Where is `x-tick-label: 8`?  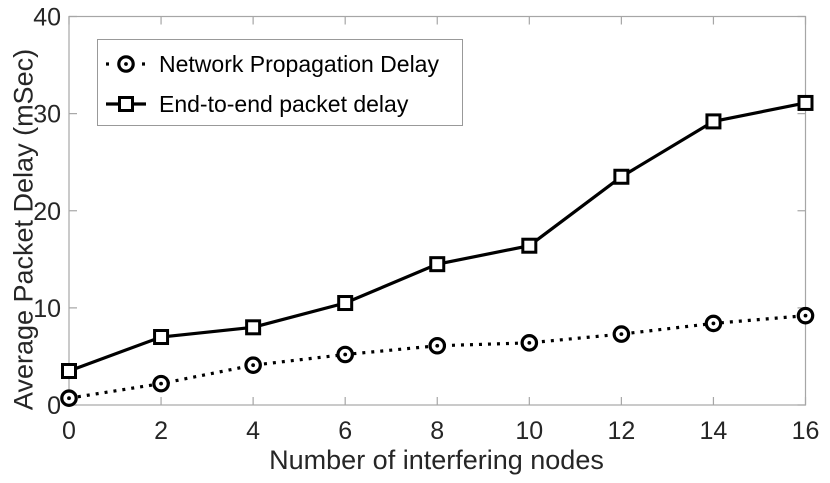
x-tick-label: 8 is located at coordinates (437, 431).